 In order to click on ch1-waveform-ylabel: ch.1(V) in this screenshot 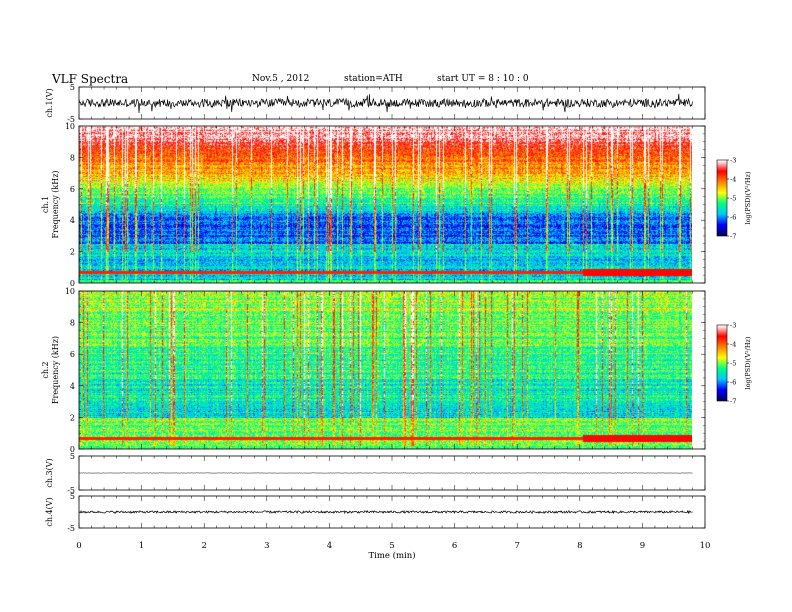, I will do `click(49, 102)`.